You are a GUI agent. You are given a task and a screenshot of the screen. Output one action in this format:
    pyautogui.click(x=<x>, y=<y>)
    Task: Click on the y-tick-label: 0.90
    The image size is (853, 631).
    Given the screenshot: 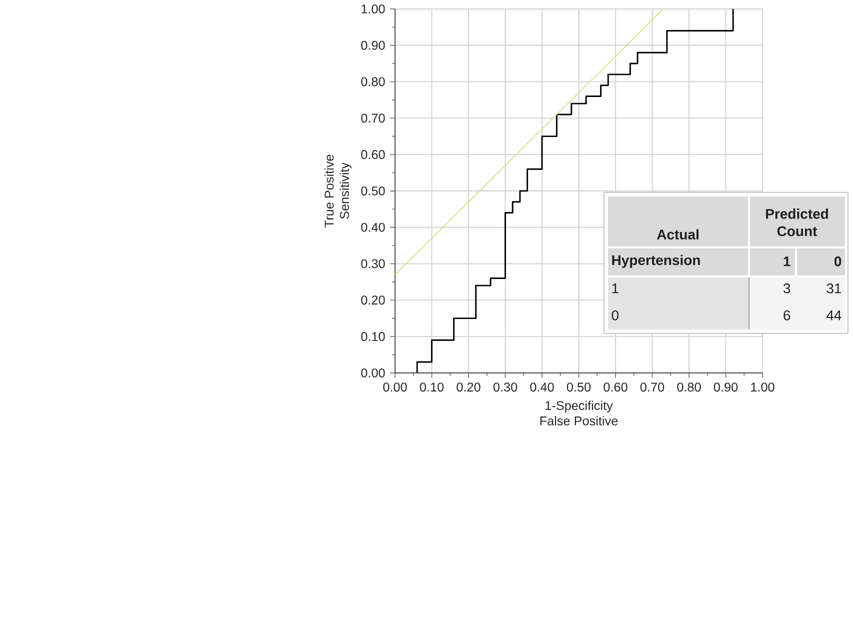 What is the action you would take?
    pyautogui.click(x=373, y=45)
    